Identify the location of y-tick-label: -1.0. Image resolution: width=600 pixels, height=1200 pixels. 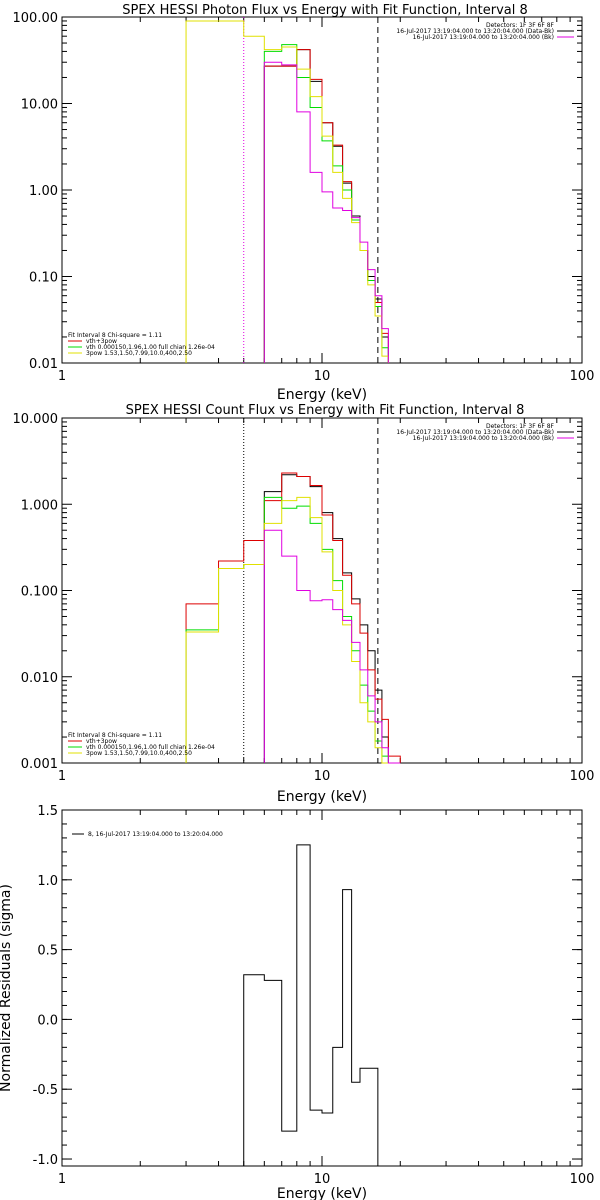
(45, 1160).